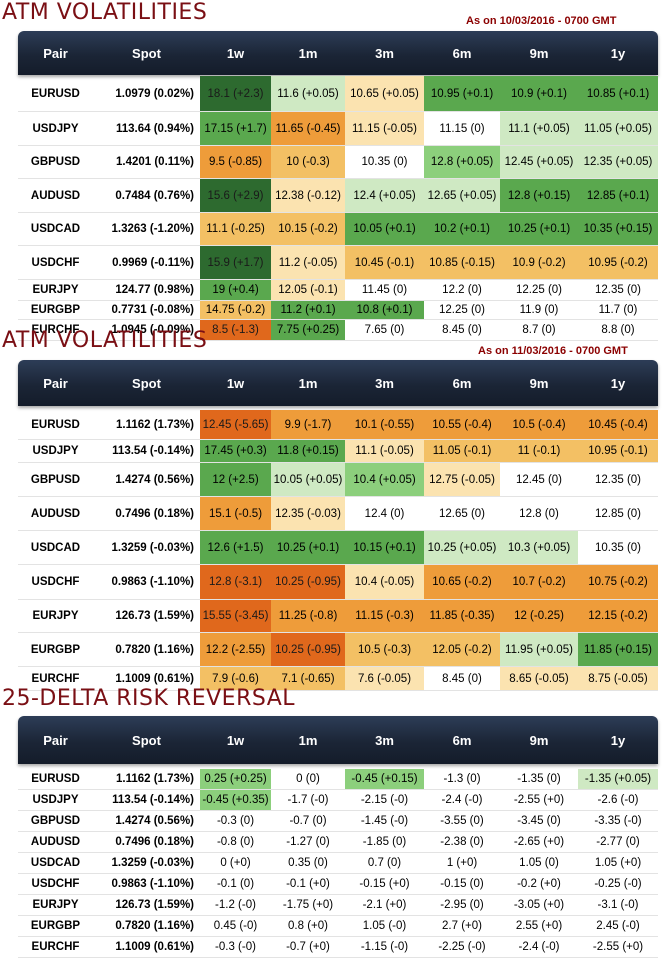 The height and width of the screenshot is (958, 665). Describe the element at coordinates (235, 884) in the screenshot. I see `value-cell: -0.1 (0)` at that location.